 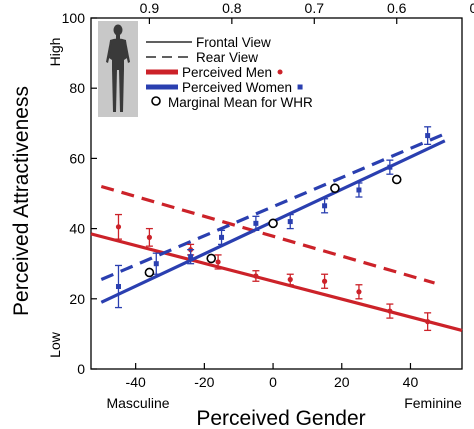 I want to click on x-tick-label: 40, so click(x=411, y=382).